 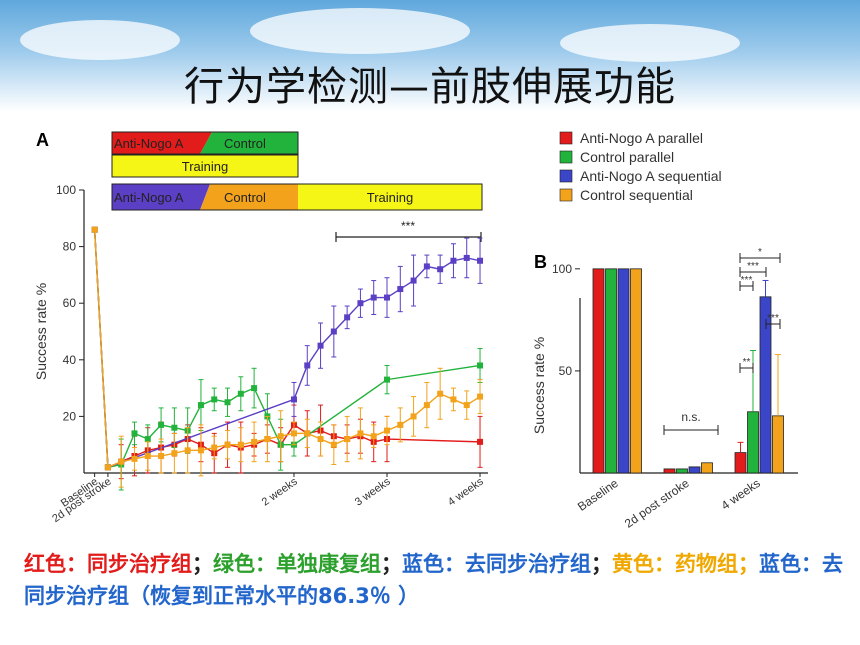 What do you see at coordinates (70, 416) in the screenshot?
I see `y-tick-label: 20` at bounding box center [70, 416].